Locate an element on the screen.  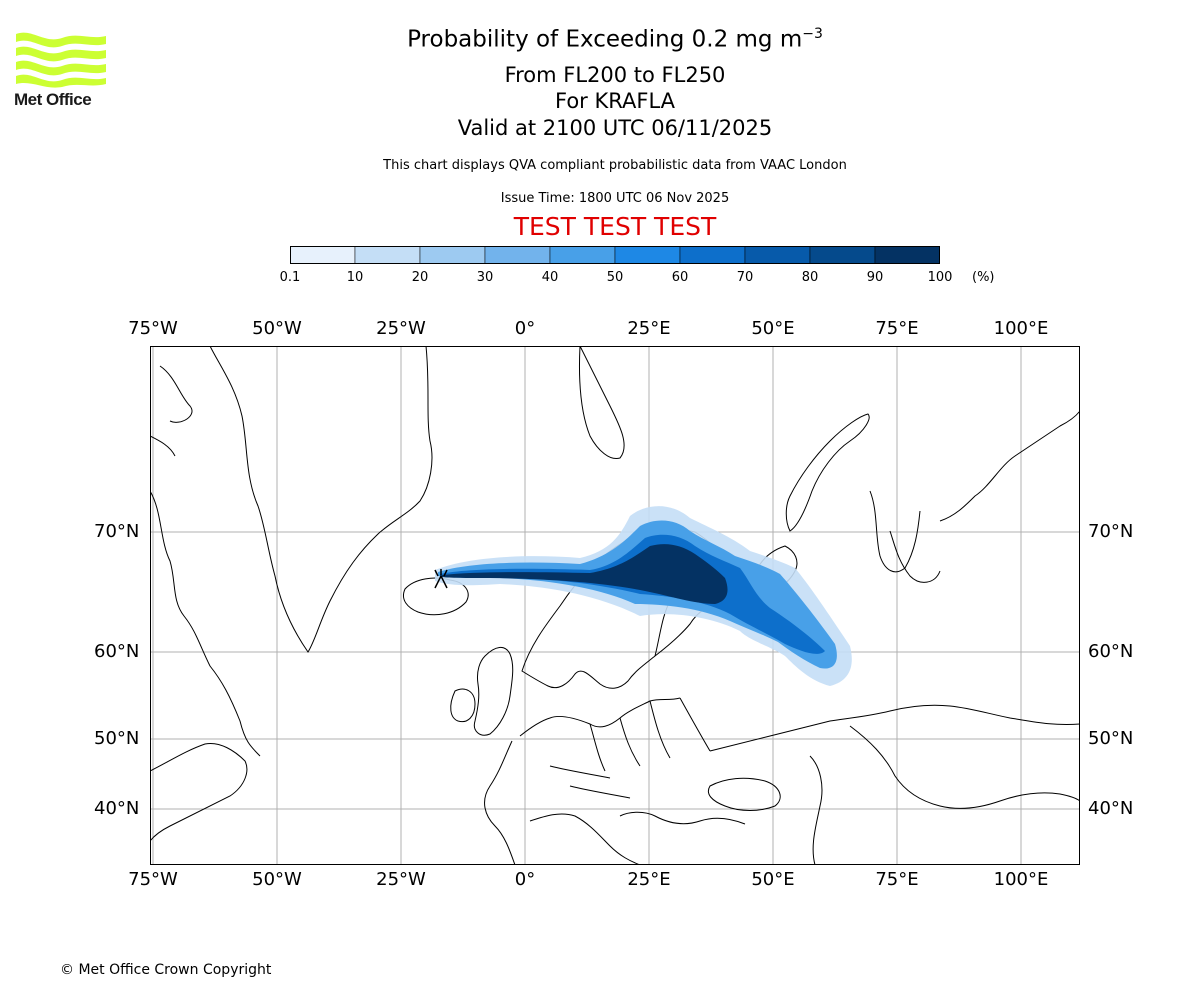
lat-label-left: 70°N is located at coordinates (117, 531).